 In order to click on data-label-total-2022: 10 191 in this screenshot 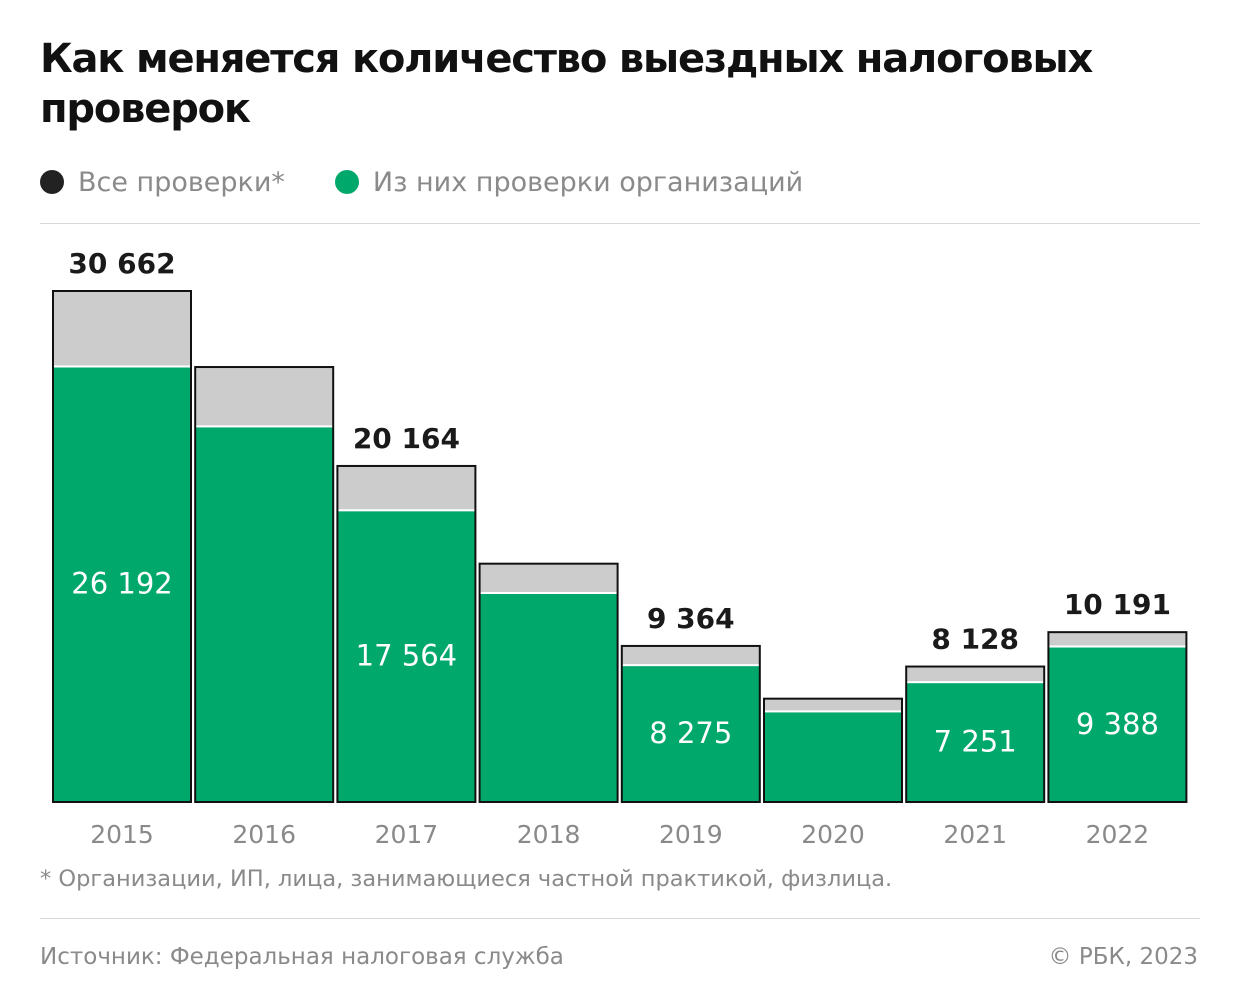, I will do `click(1117, 604)`.